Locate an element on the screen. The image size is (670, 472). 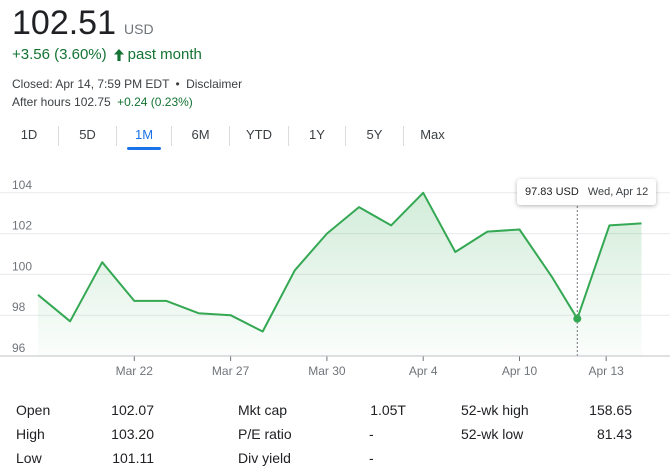
stat-value: 102.07 is located at coordinates (132, 410).